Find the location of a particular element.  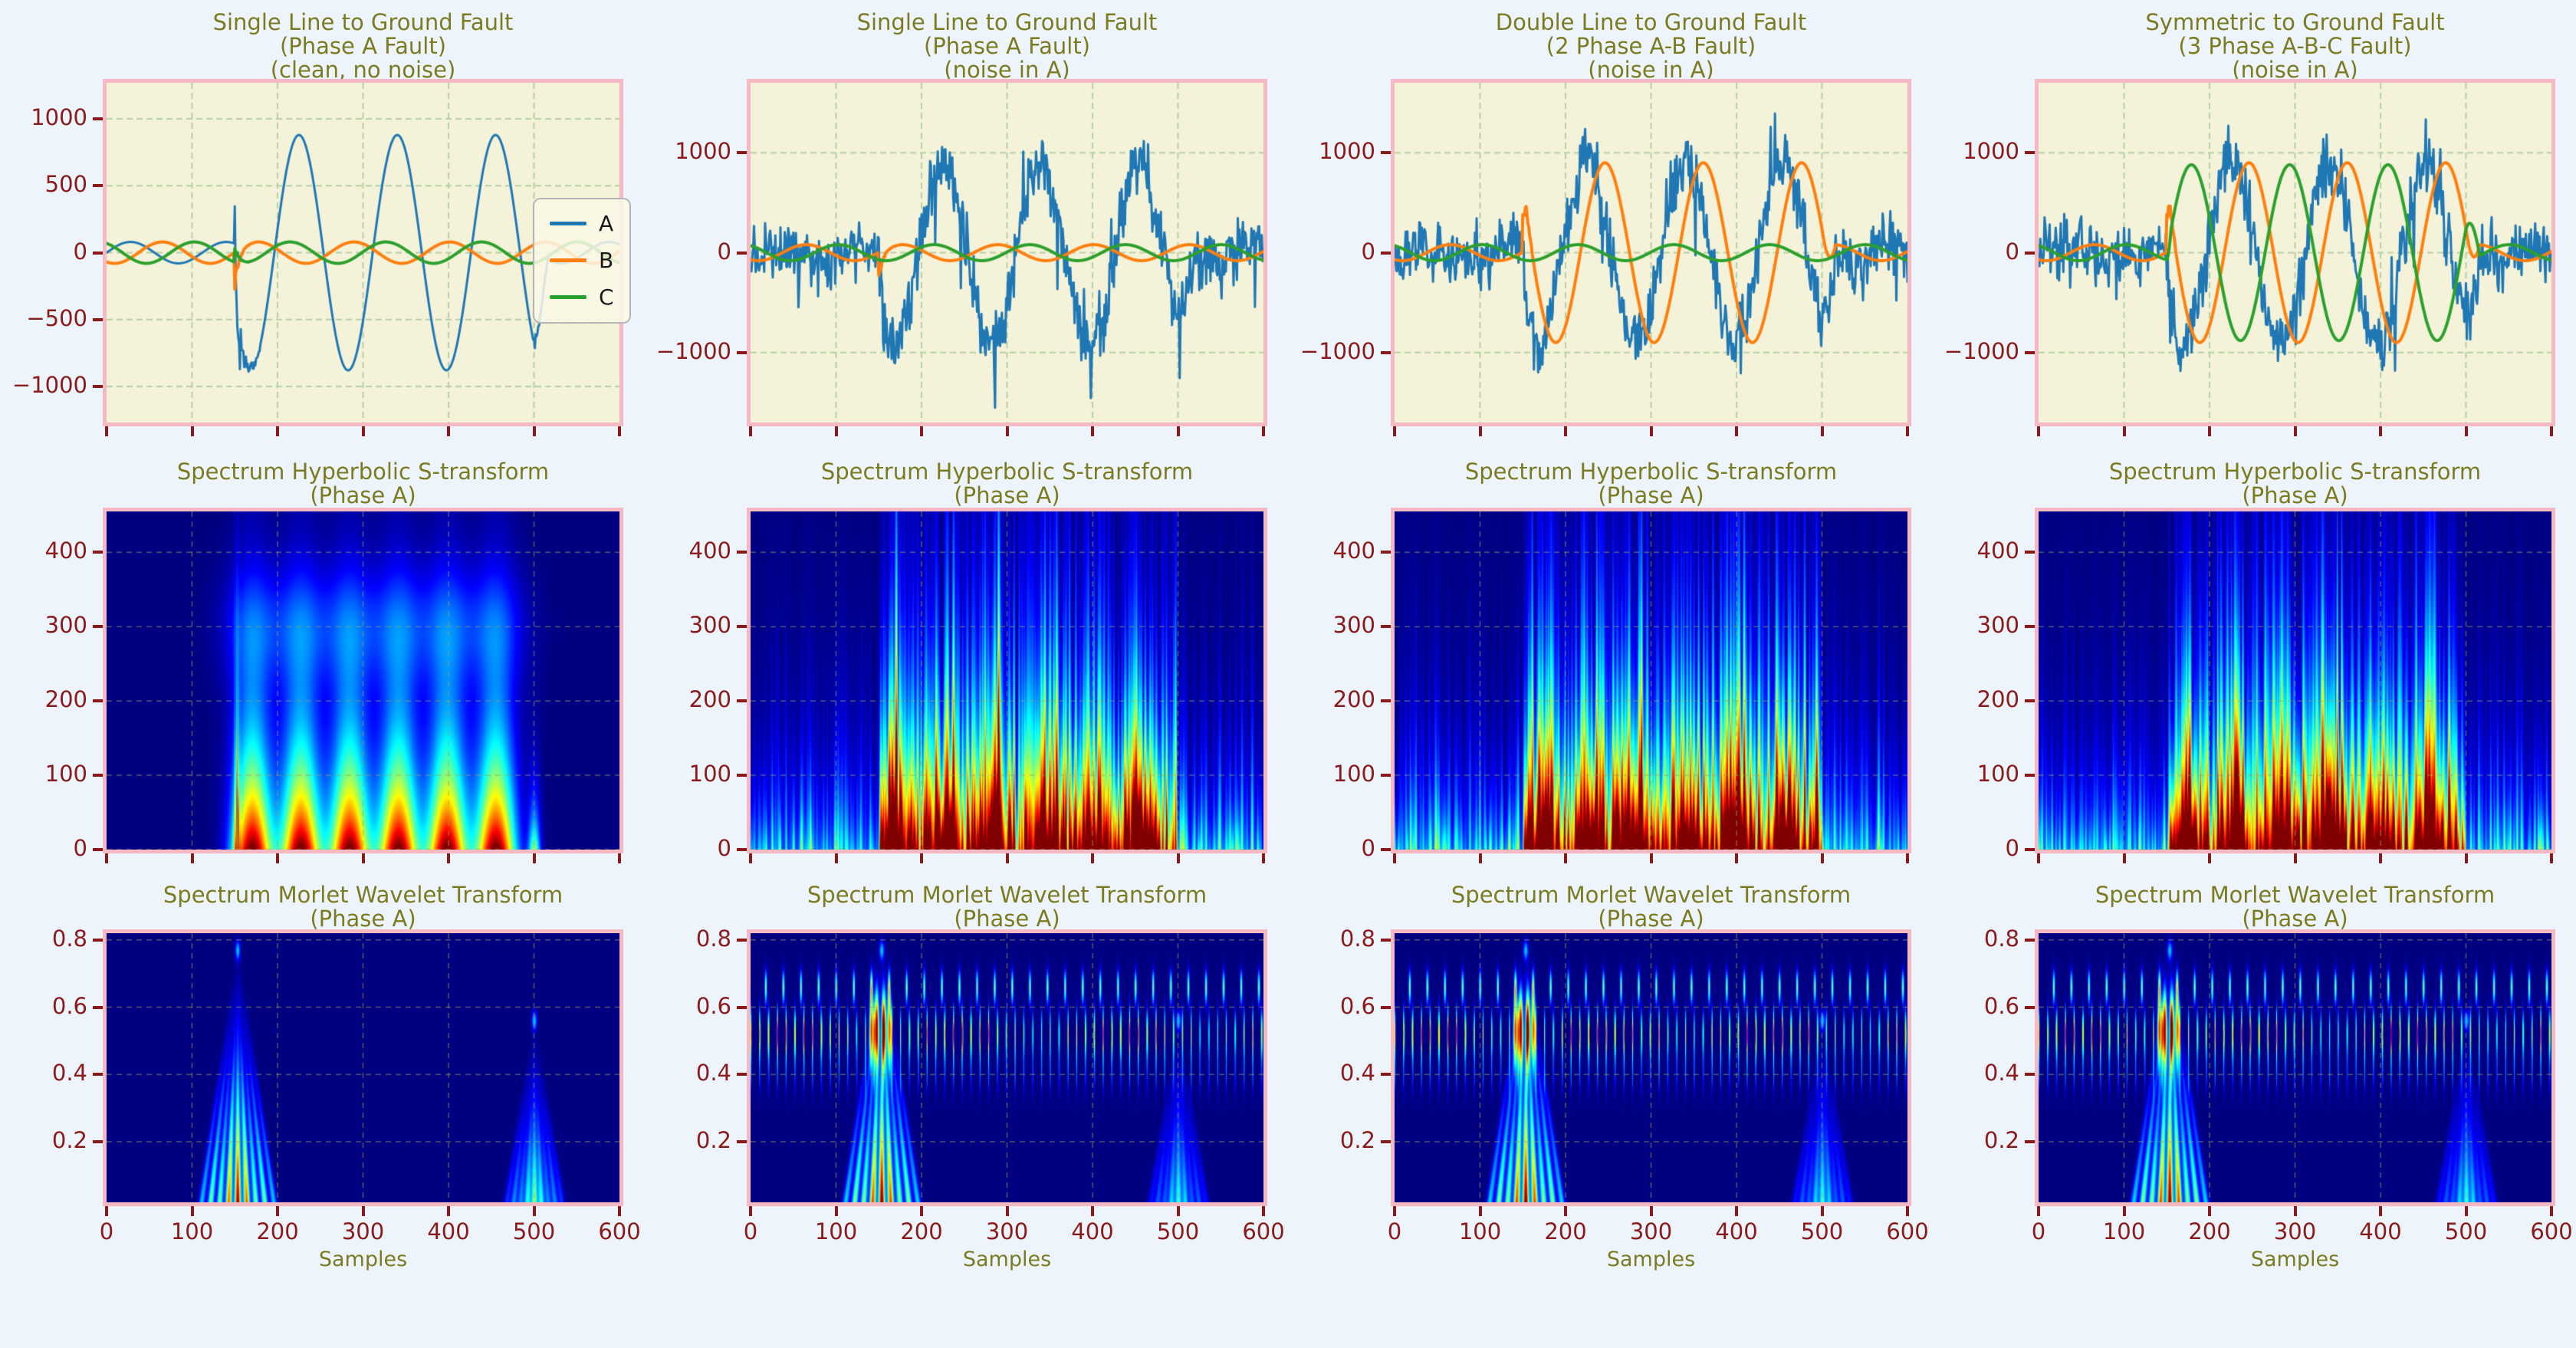

legend-entry: C is located at coordinates (582, 297).